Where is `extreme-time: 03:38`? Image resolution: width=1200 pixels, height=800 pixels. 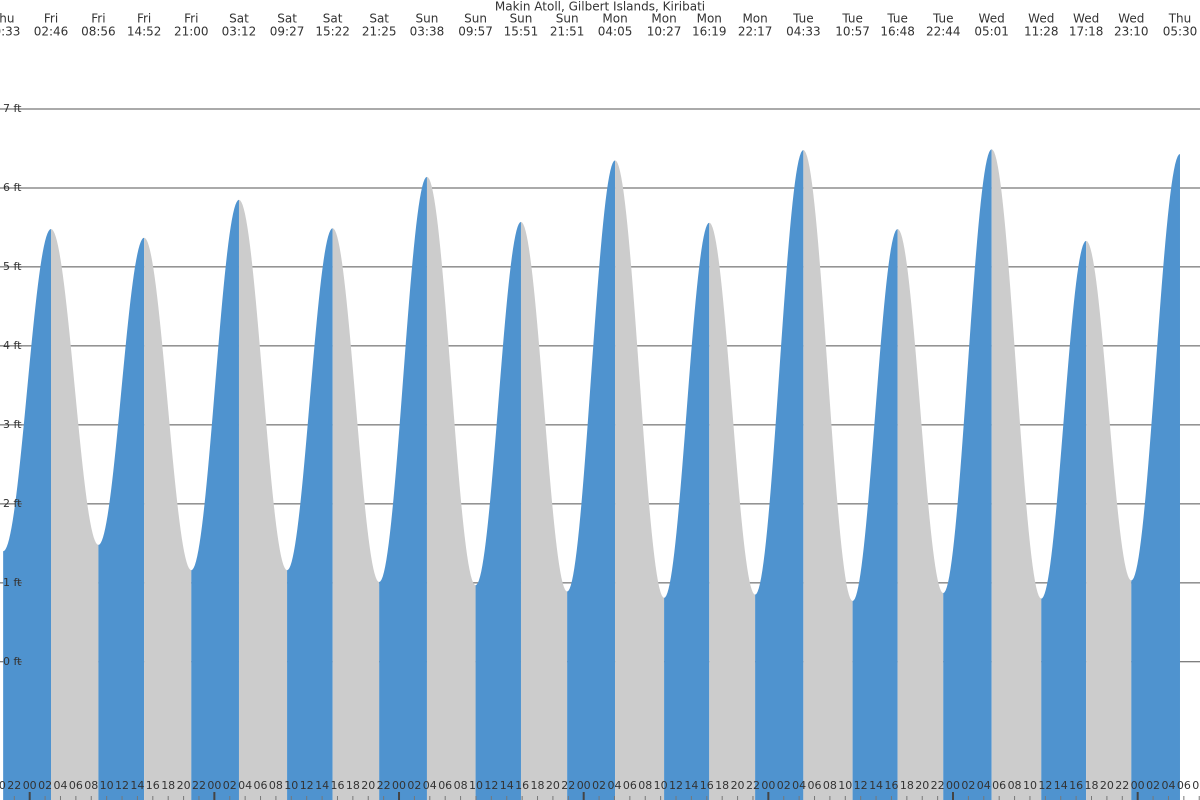 extreme-time: 03:38 is located at coordinates (427, 32).